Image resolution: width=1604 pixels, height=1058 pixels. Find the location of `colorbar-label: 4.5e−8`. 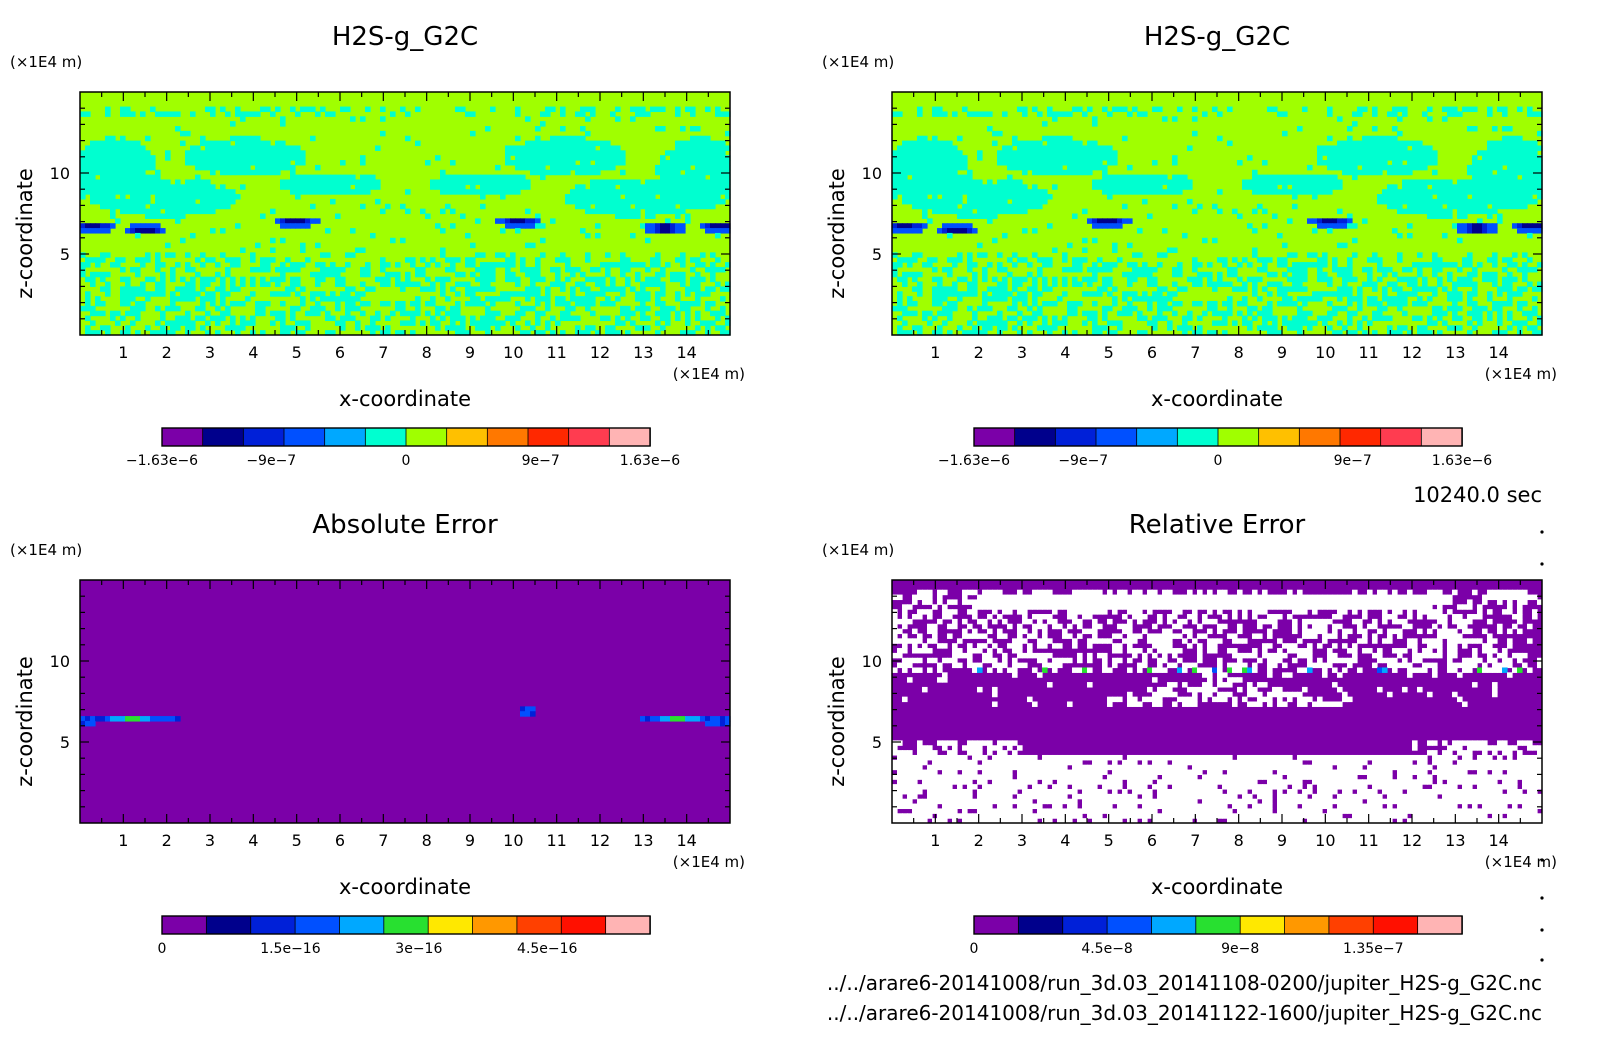

colorbar-label: 4.5e−8 is located at coordinates (1107, 949).